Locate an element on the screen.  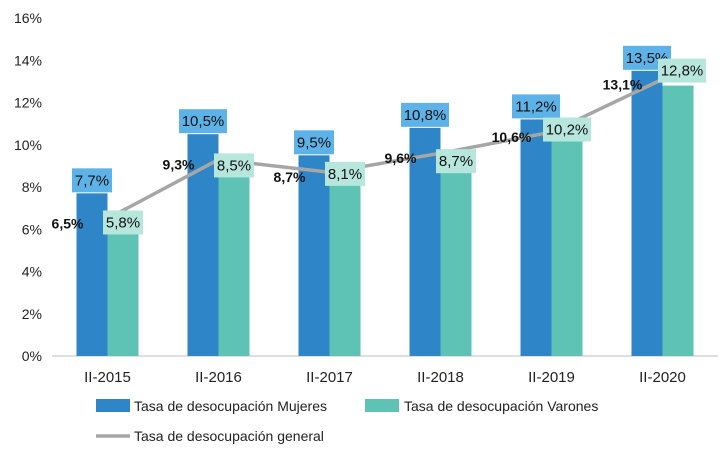
y-tick-label: 16% is located at coordinates (28, 18).